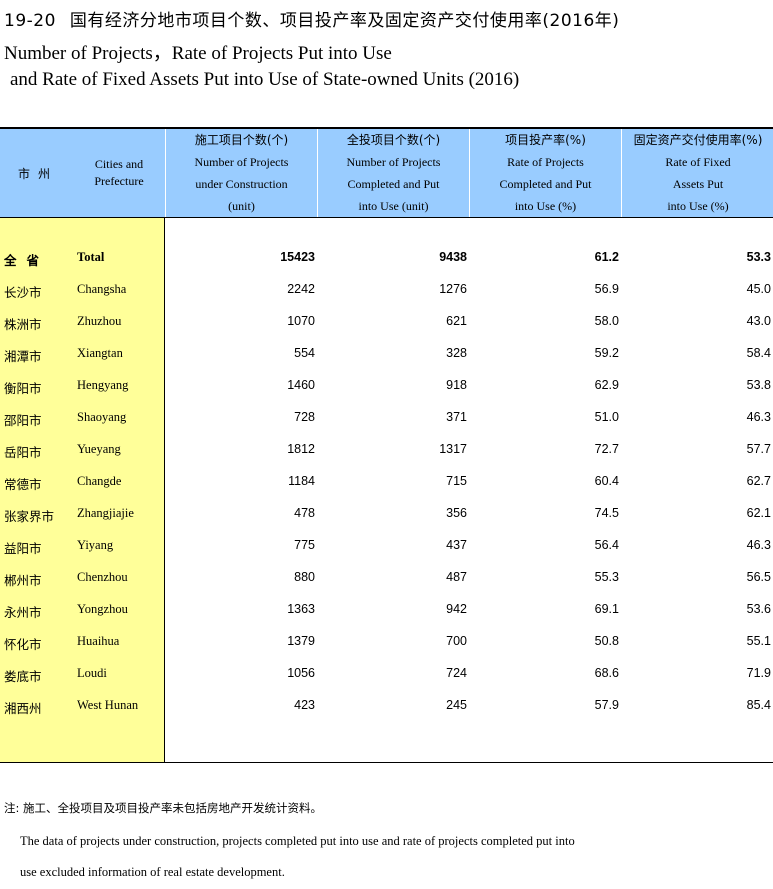  Describe the element at coordinates (30, 21) in the screenshot. I see `table-number: 19-20` at that location.